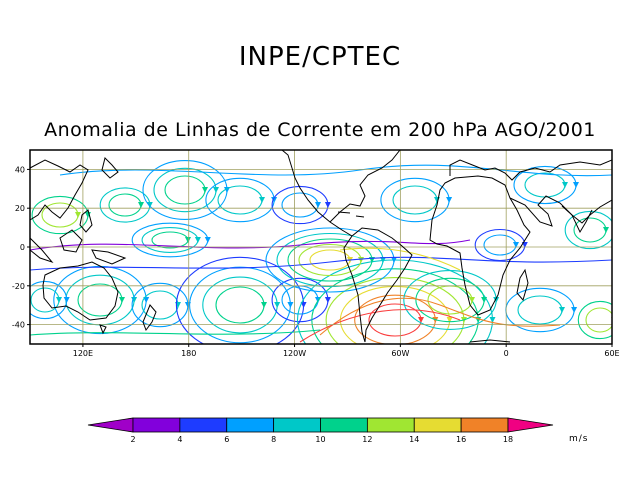  Describe the element at coordinates (83, 353) in the screenshot. I see `lon-tick-label: 120E` at that location.